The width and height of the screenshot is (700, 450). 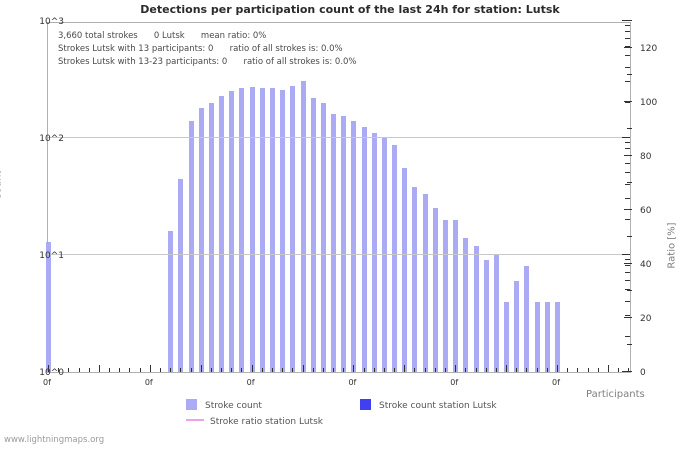 What do you see at coordinates (224, 405) in the screenshot?
I see `legend-item-stroke-count: Stroke count` at bounding box center [224, 405].